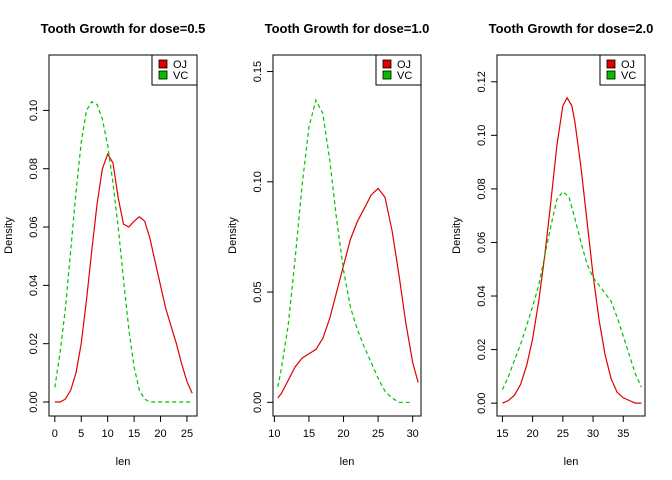 Image resolution: width=672 pixels, height=480 pixels. Describe the element at coordinates (623, 434) in the screenshot. I see `x-tick-label: 35` at that location.